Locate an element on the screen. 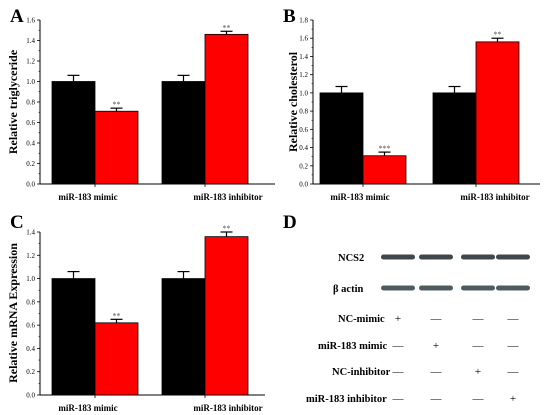  blot-label-actin: β actin is located at coordinates (348, 289).